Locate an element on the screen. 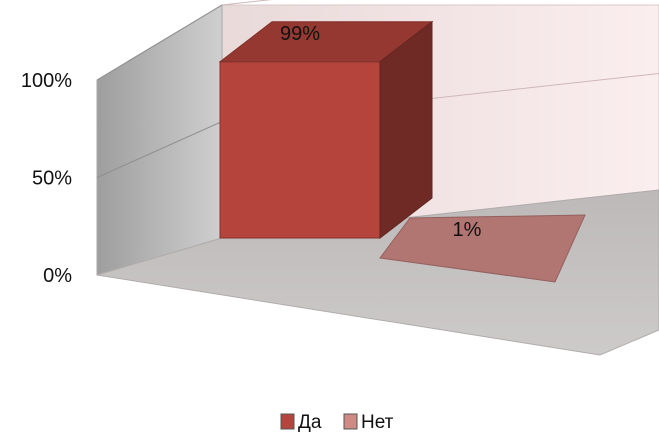 The width and height of the screenshot is (659, 437). bar-front-Да is located at coordinates (300, 150).